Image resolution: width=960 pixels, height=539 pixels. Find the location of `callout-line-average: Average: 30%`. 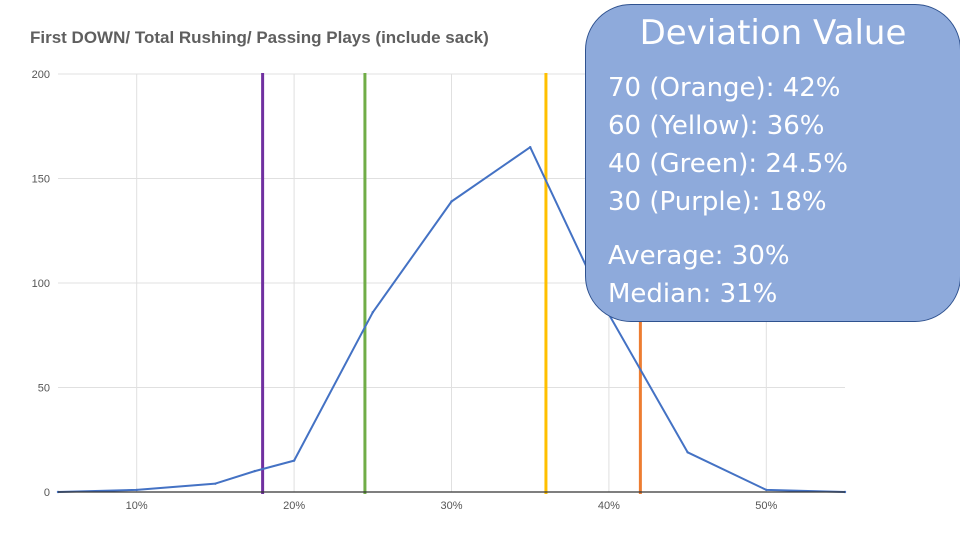

callout-line-average: Average: 30% is located at coordinates (699, 256).